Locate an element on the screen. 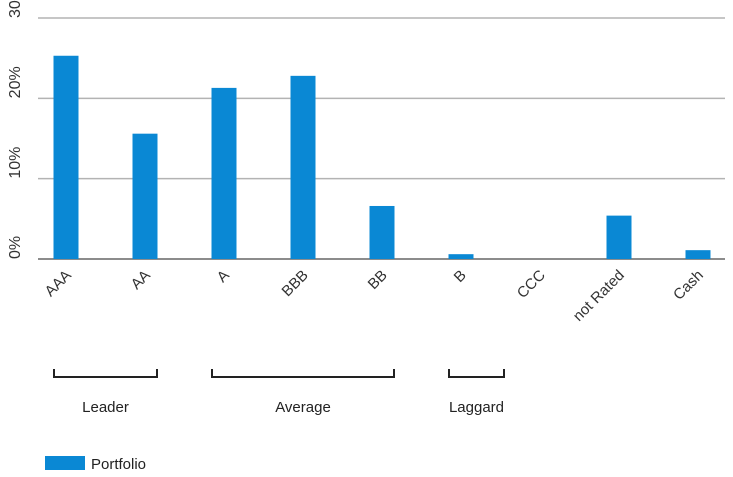 Image resolution: width=733 pixels, height=477 pixels. y-tick-label: 30% is located at coordinates (15, 9).